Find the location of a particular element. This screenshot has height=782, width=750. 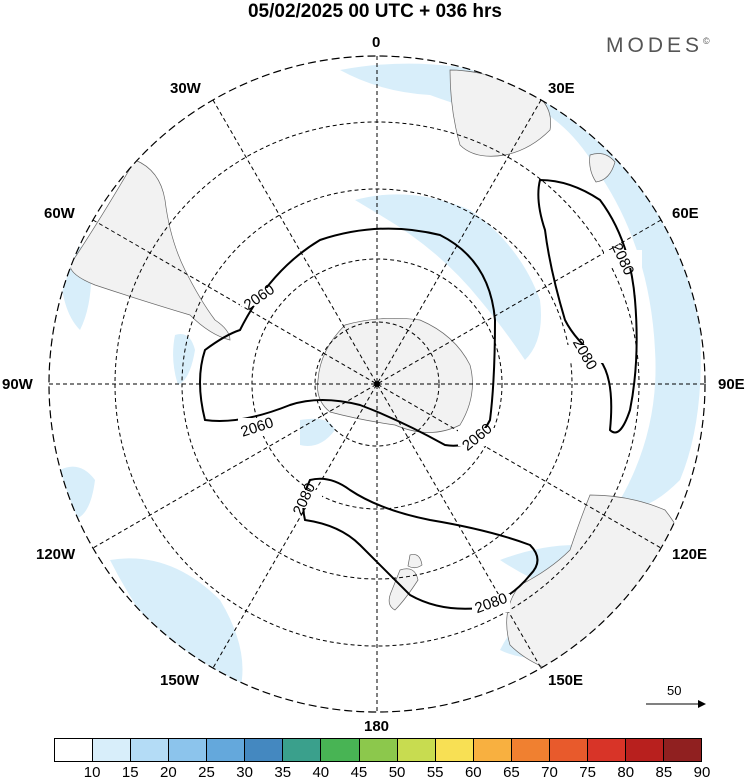

lon-label-150w: 150W is located at coordinates (180, 680).